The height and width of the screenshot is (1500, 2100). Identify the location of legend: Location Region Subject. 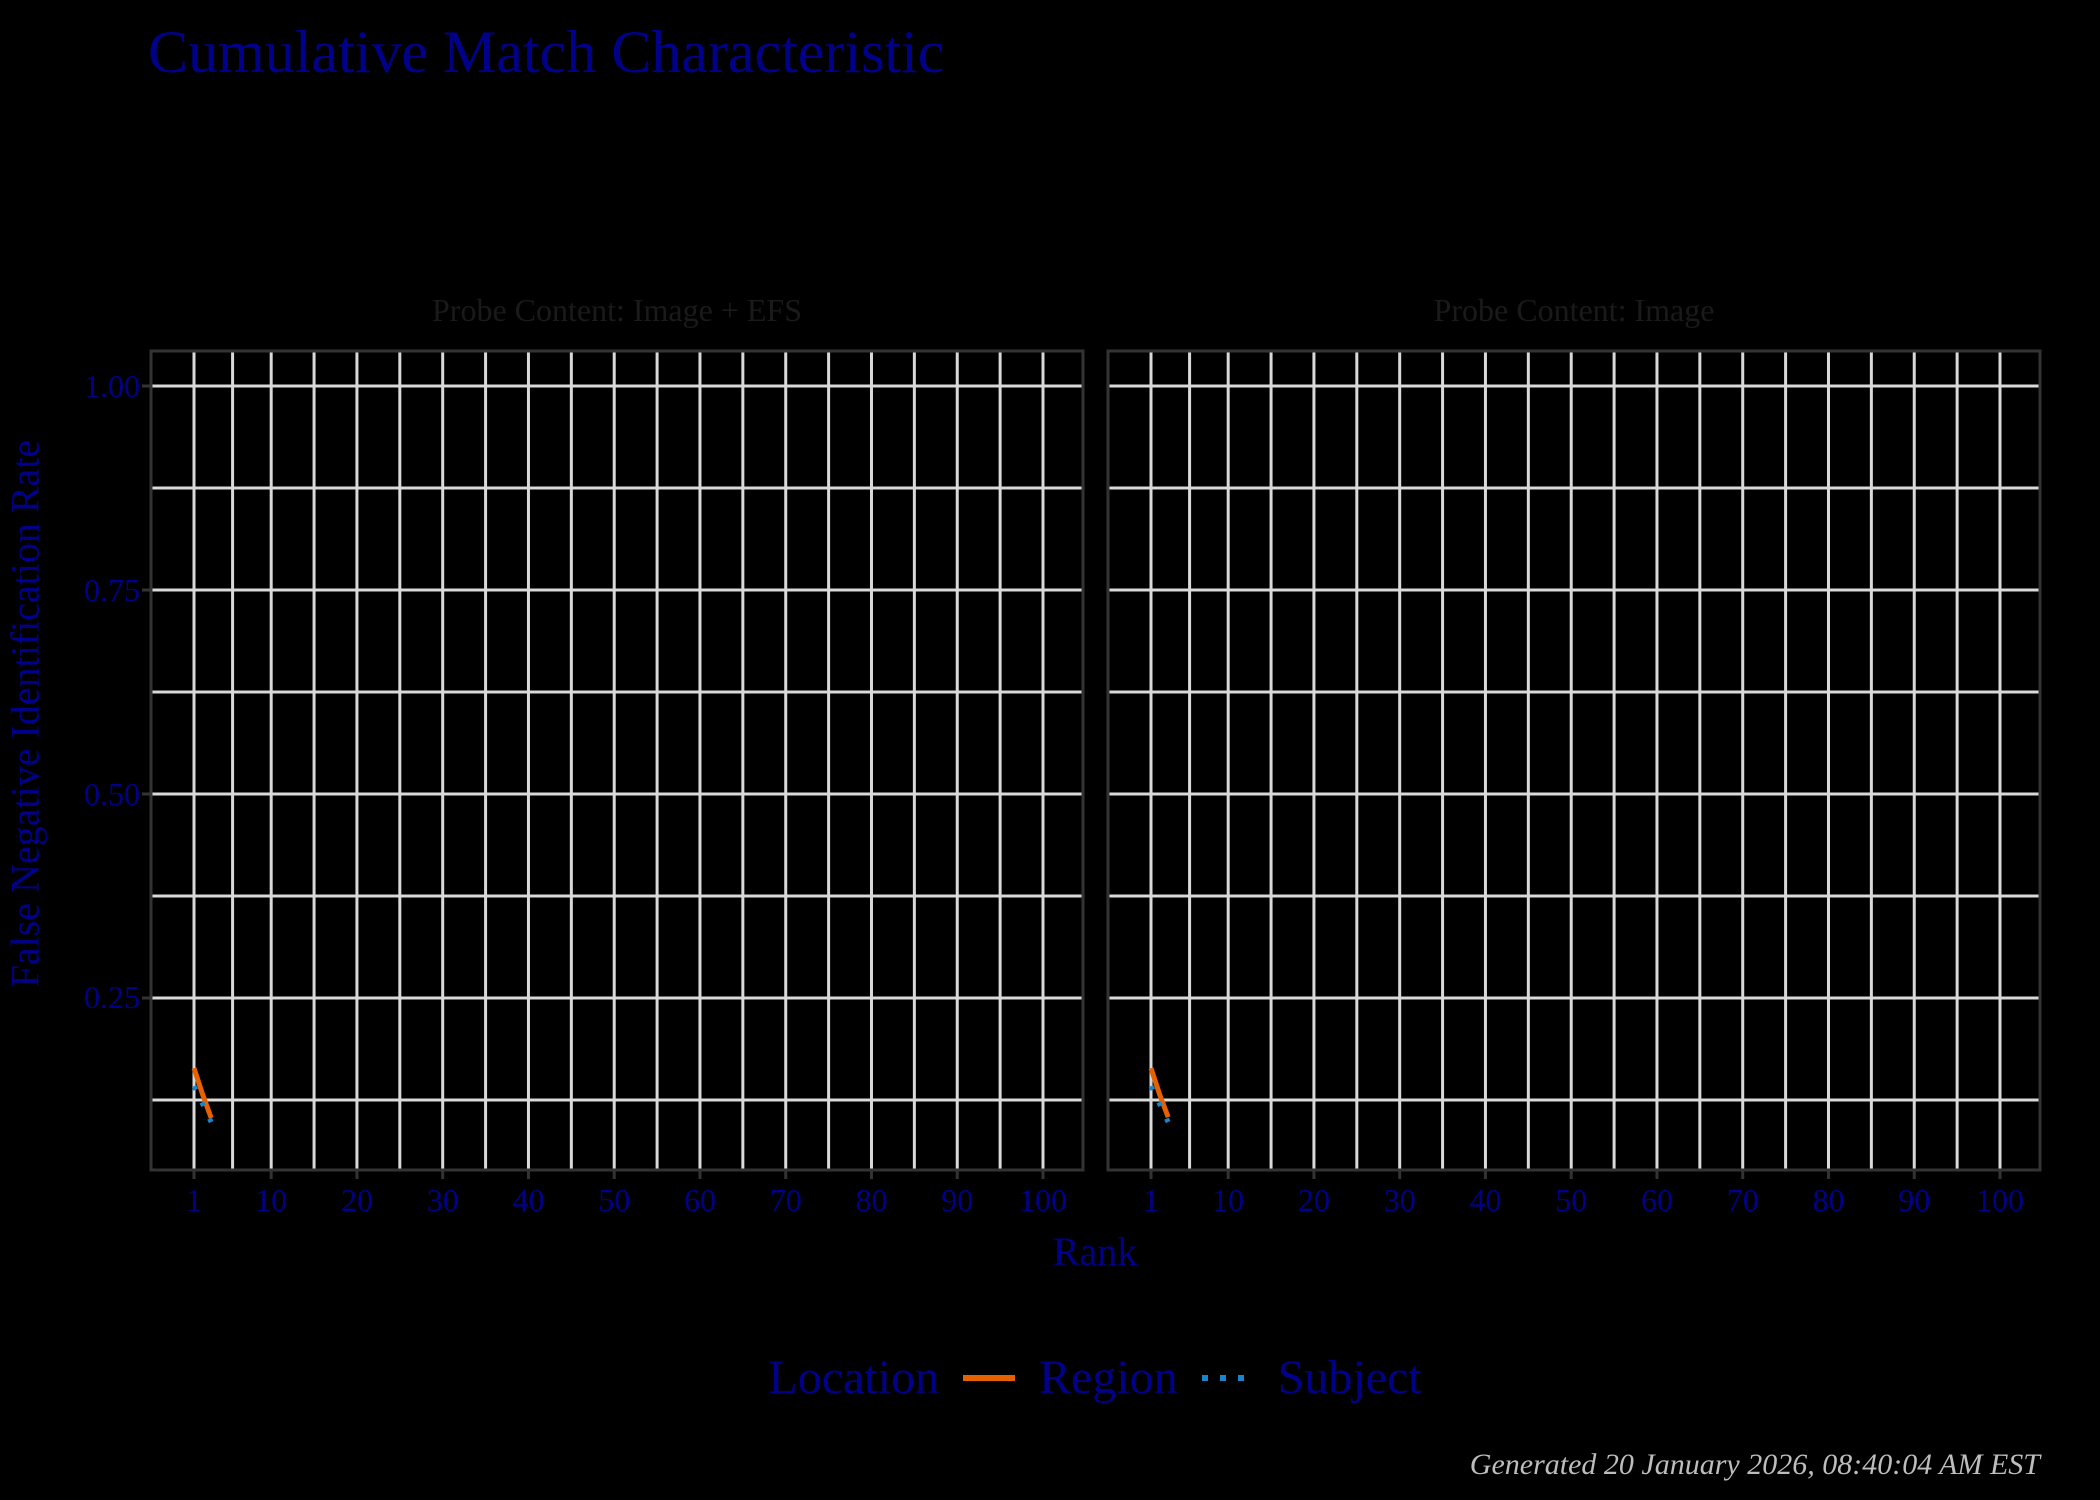
(1050, 1377).